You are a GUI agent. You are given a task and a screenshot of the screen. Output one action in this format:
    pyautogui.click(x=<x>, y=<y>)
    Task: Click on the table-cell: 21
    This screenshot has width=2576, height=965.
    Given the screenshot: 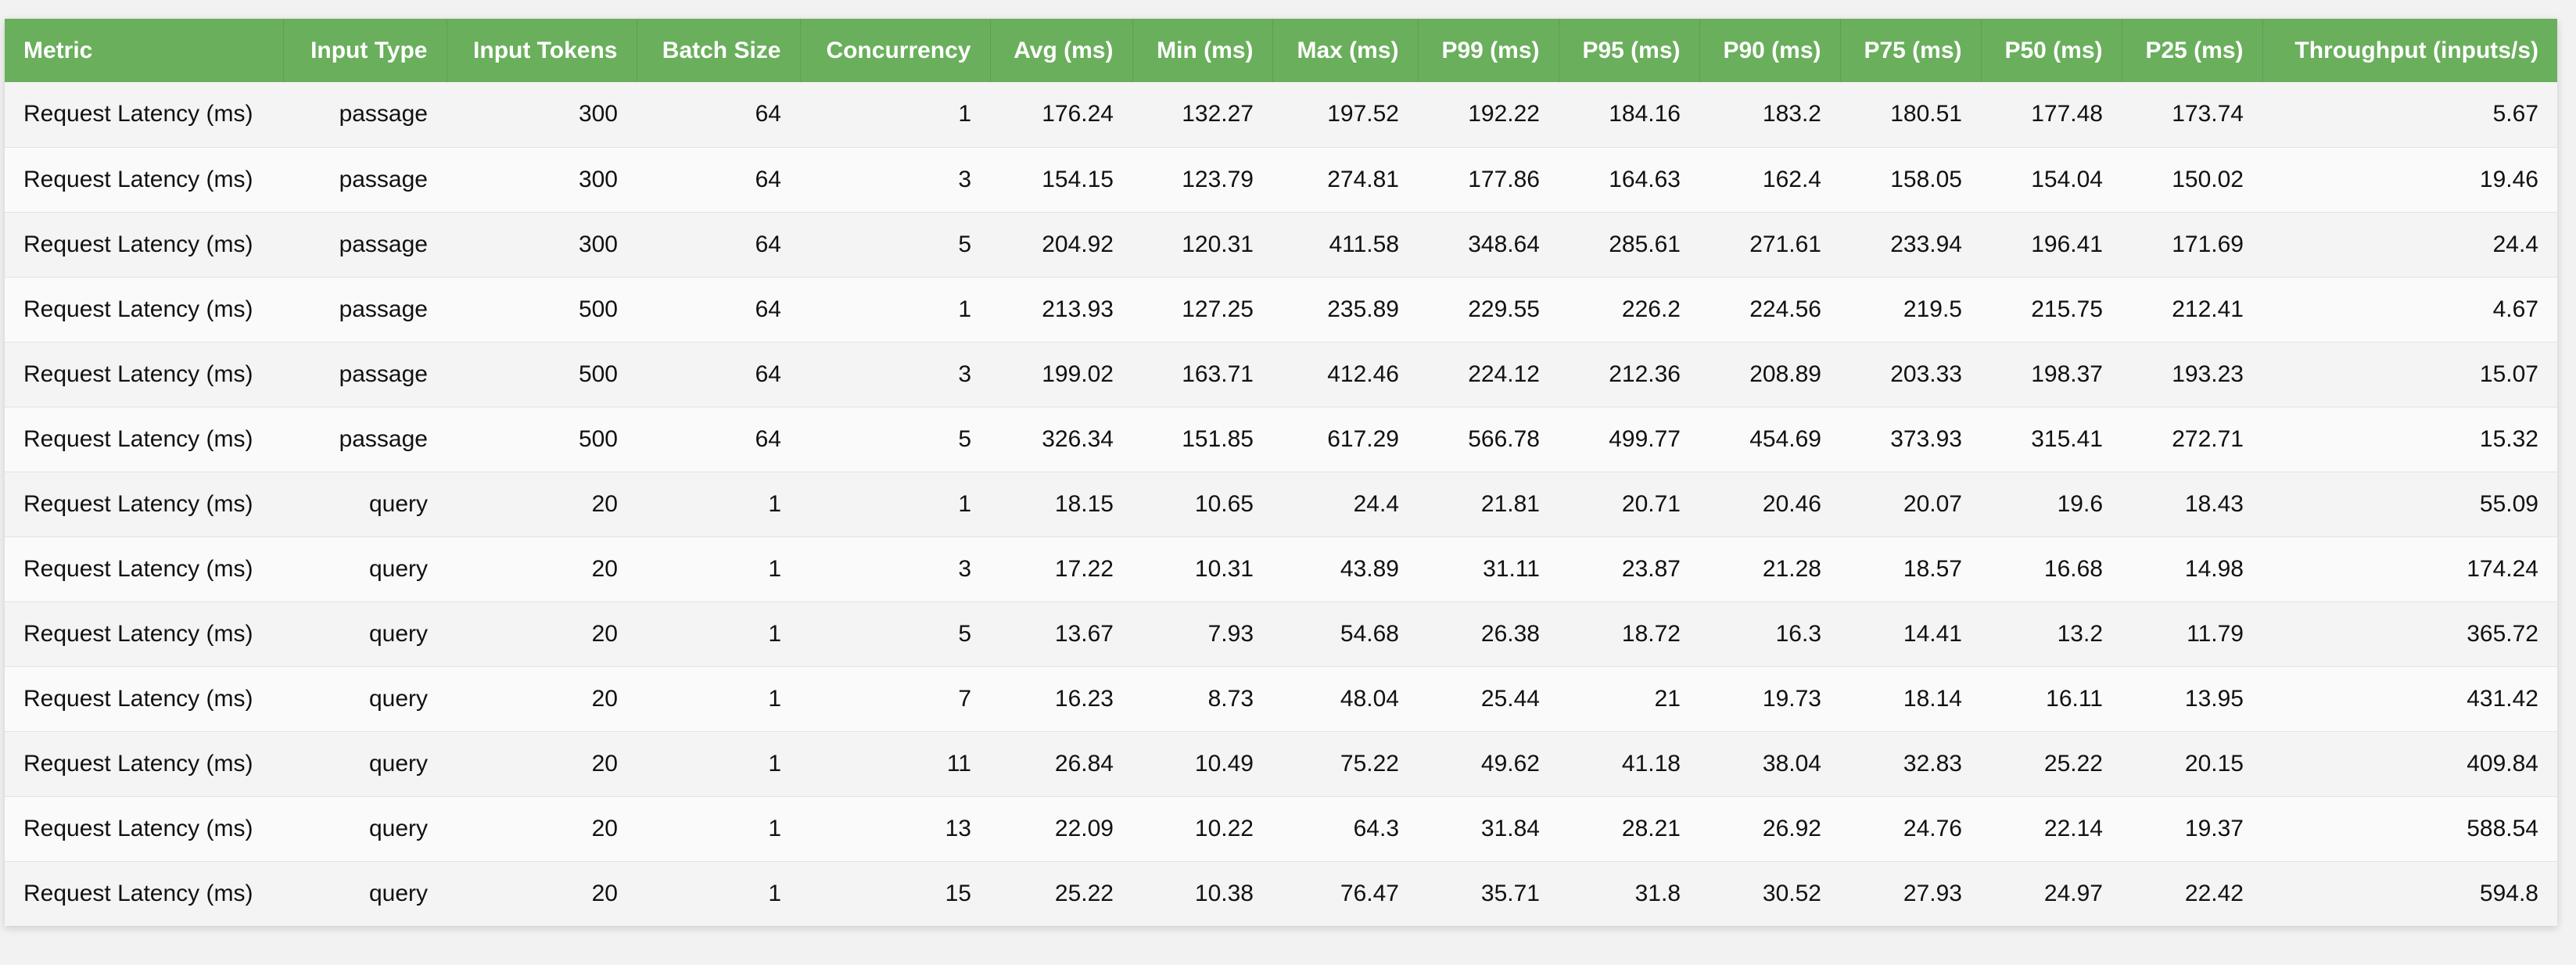 What is the action you would take?
    pyautogui.click(x=1629, y=699)
    